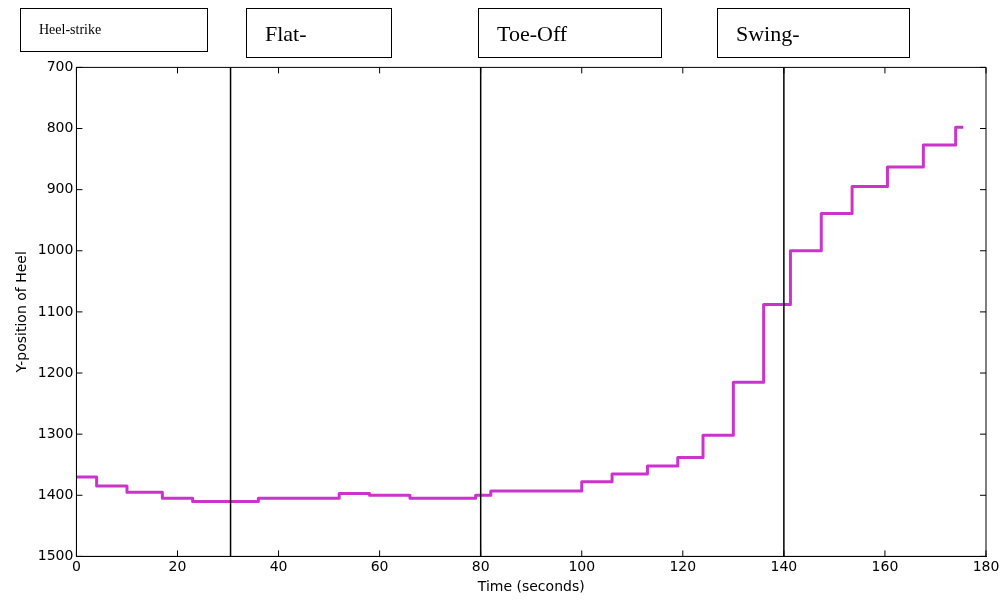 The image size is (1006, 601). I want to click on text: Swing-, so click(813, 33).